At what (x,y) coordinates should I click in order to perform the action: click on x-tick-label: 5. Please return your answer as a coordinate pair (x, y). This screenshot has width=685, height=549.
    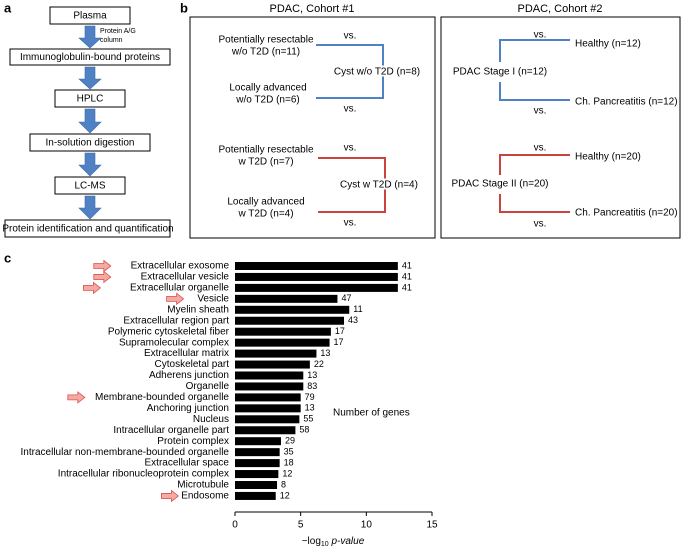
    Looking at the image, I should click on (301, 525).